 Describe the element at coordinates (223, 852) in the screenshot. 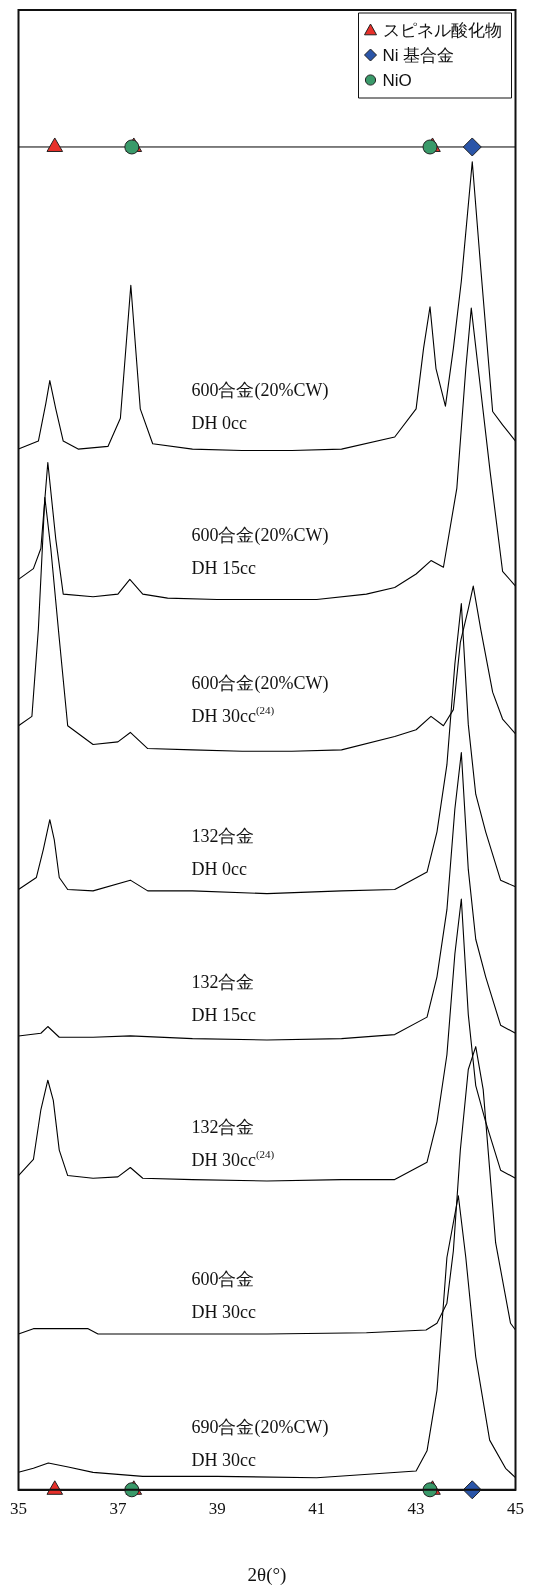

I see `series-label: 132合金 DH 0cc` at that location.